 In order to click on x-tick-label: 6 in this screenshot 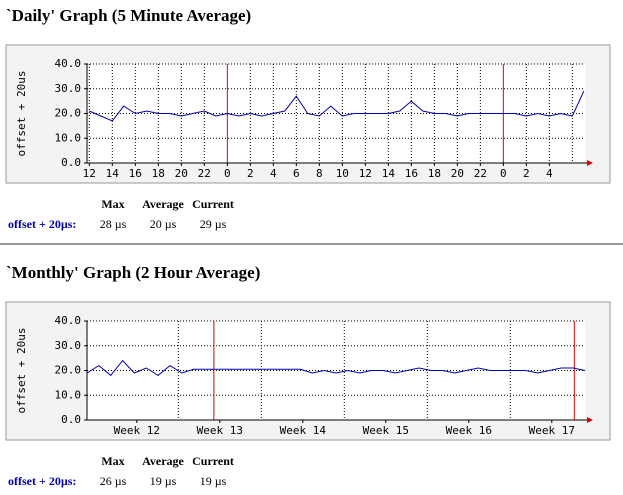, I will do `click(296, 173)`.